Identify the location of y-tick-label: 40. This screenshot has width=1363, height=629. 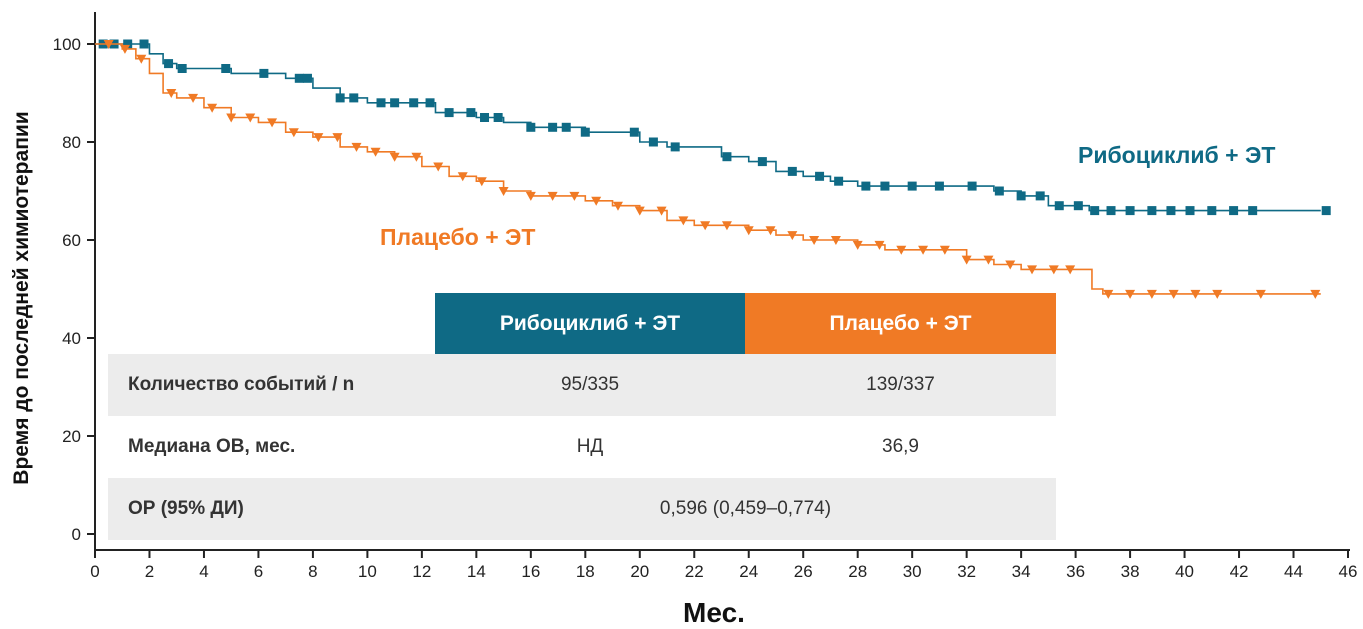
(71, 338).